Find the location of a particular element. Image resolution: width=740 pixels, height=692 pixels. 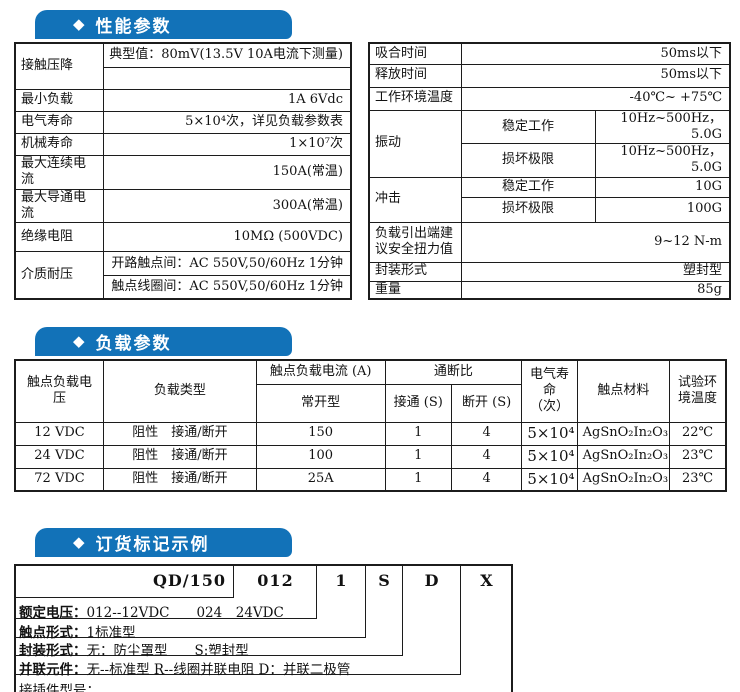

order-line-parallel: 并联元件：无--标准型 R--线圈并联电阻 D：并联二极管 is located at coordinates (184, 668).